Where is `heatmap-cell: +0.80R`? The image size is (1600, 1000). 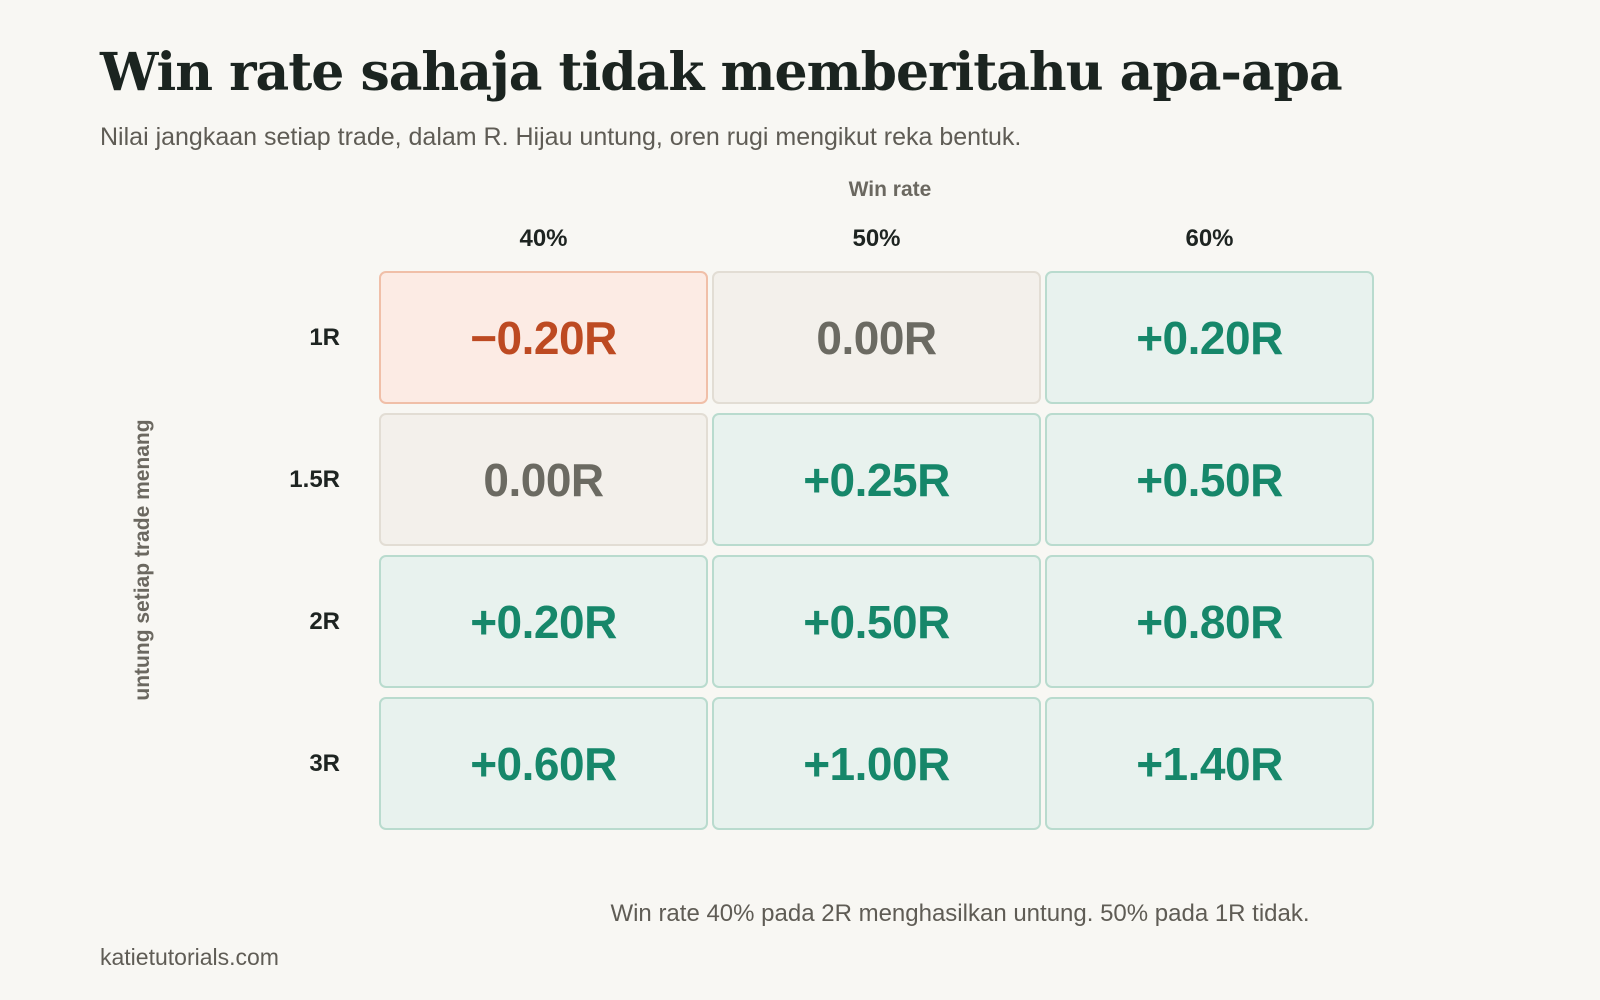 heatmap-cell: +0.80R is located at coordinates (1209, 621).